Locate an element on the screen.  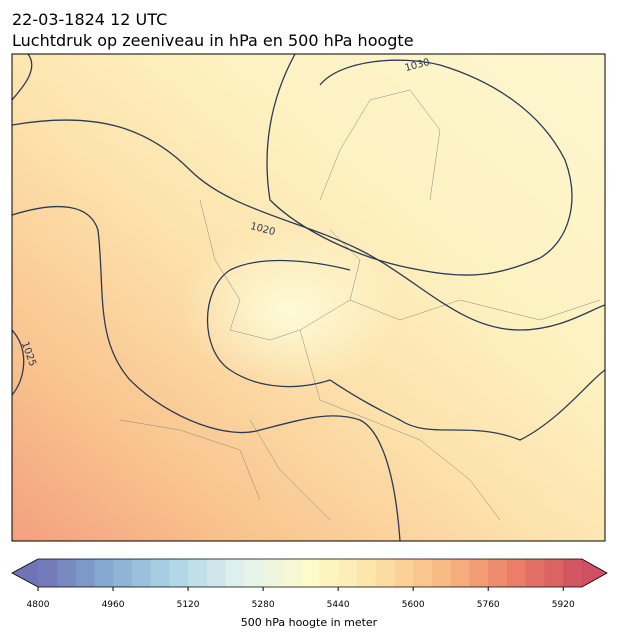
colorbar-tick-label: 4800 is located at coordinates (38, 605).